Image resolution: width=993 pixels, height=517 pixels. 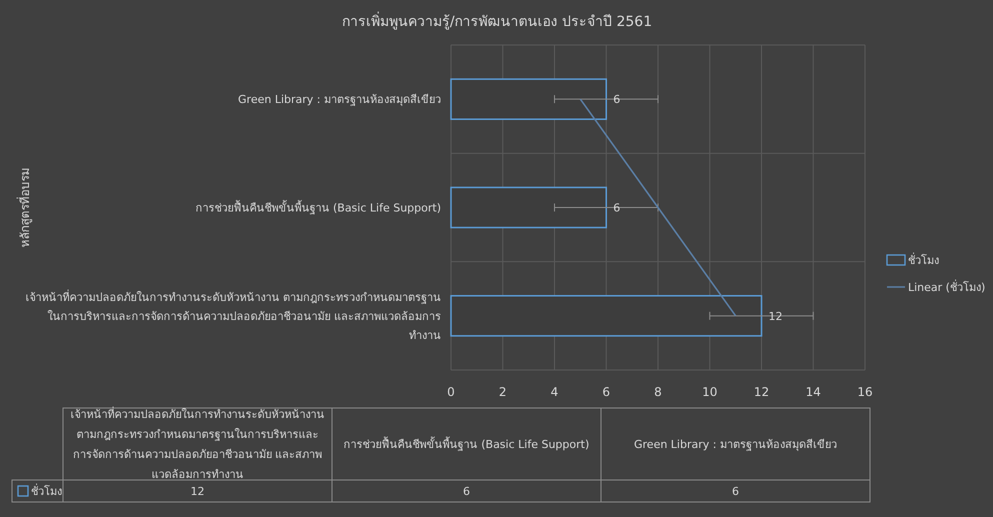 What do you see at coordinates (710, 392) in the screenshot?
I see `x-tick-label: 10` at bounding box center [710, 392].